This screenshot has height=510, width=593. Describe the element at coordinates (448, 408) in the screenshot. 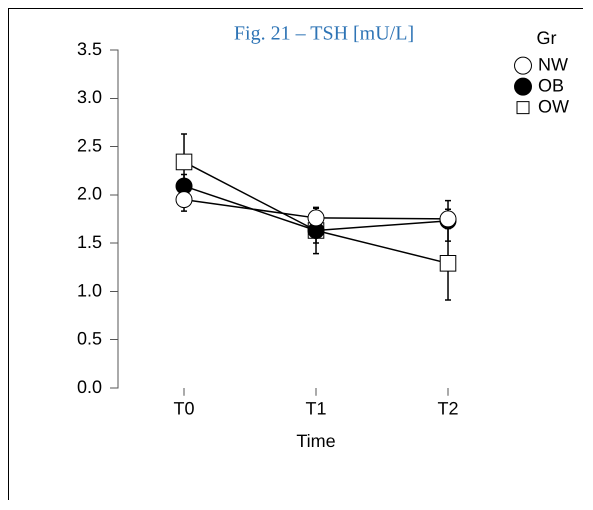

I see `x-tick-label: T2` at that location.